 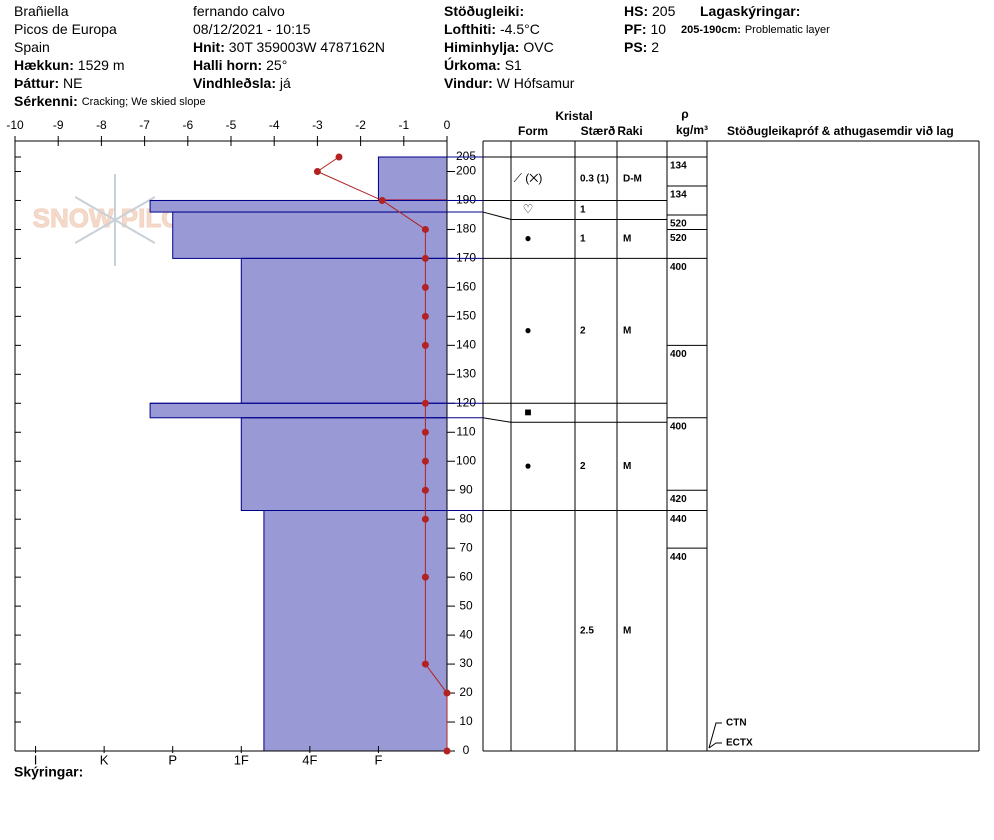 What do you see at coordinates (69, 65) in the screenshot?
I see `header-item: Hækkun: 1529 m` at bounding box center [69, 65].